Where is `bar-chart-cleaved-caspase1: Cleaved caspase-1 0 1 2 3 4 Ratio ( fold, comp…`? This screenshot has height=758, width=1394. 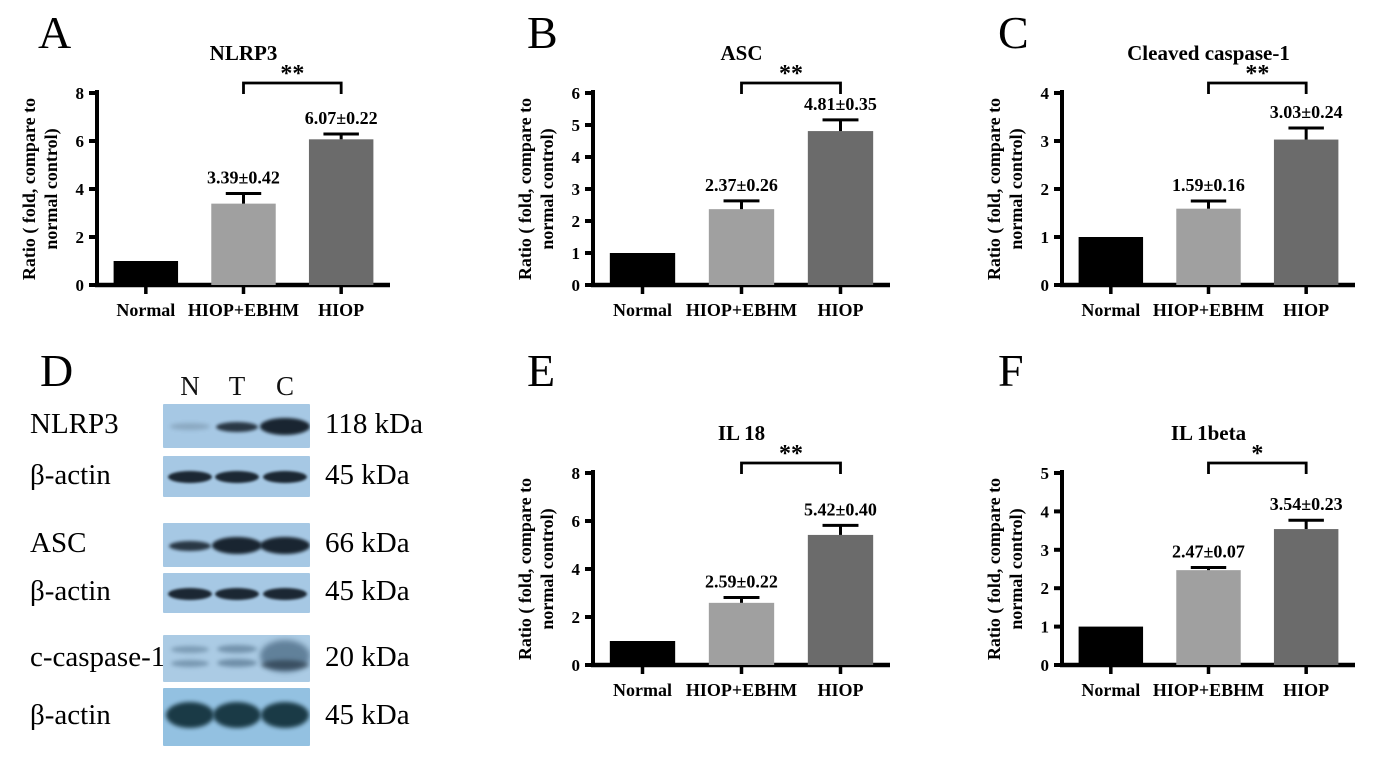
bar-chart-cleaved-caspase1: Cleaved caspase-1 0 1 2 3 4 Ratio ( fold, comp… is located at coordinates (1169, 180).